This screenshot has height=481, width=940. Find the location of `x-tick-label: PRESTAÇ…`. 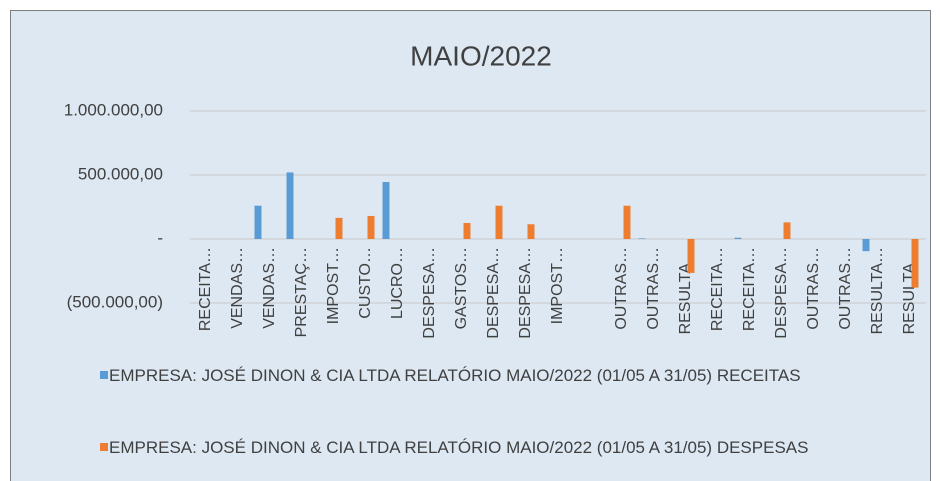

x-tick-label: PRESTAÇ… is located at coordinates (301, 292).